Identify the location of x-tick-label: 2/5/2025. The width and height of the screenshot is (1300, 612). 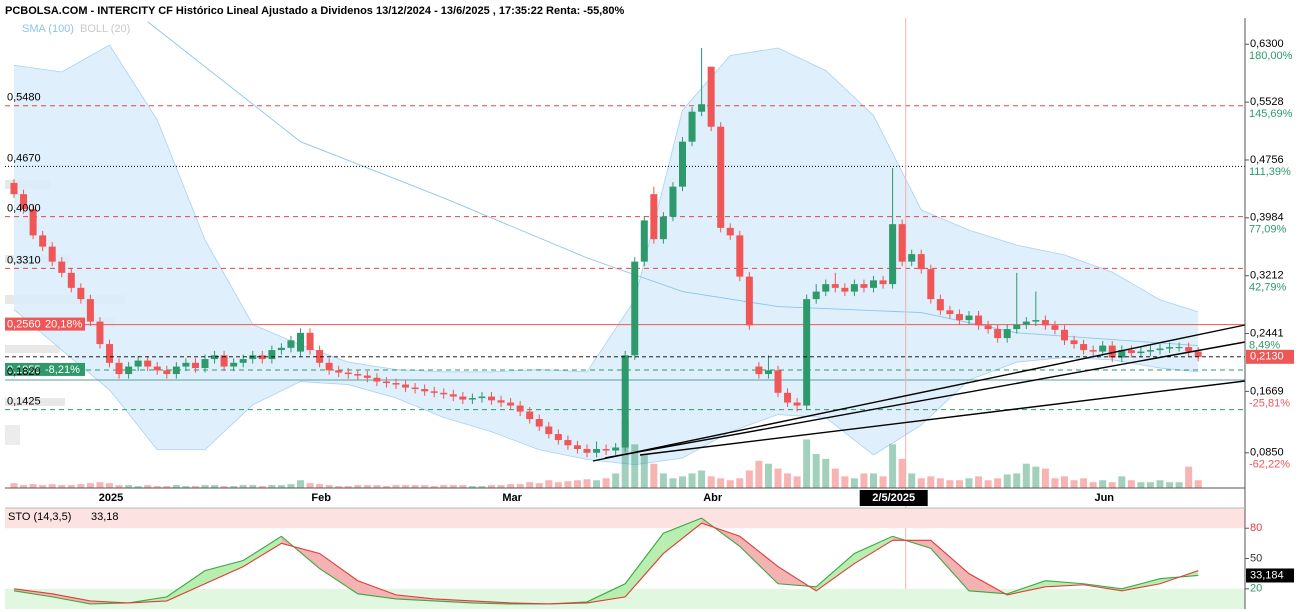
(893, 498).